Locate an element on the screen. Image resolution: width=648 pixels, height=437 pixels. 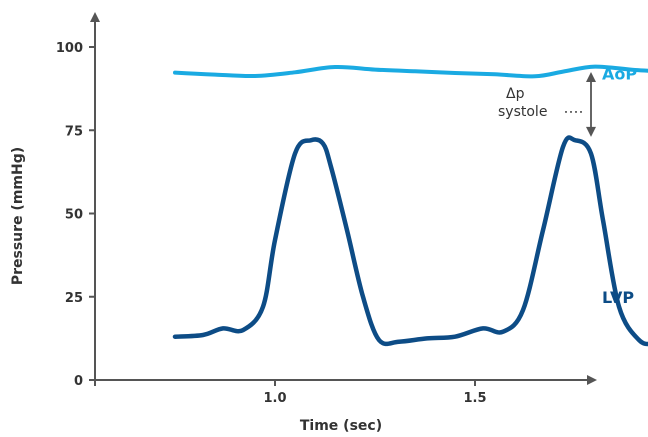
annotations: ΔpsystoleΔpdiastole is located at coordinates (547, 104).